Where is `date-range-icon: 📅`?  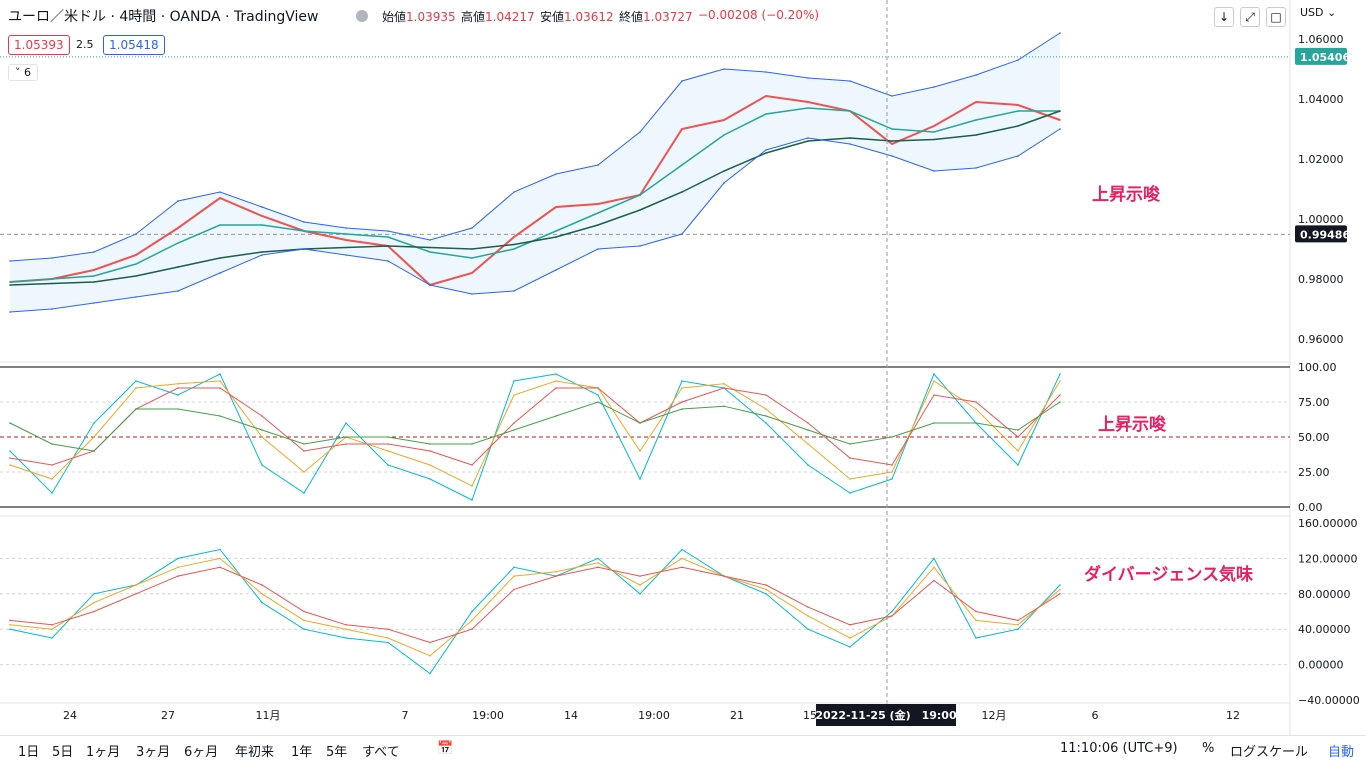 date-range-icon: 📅 is located at coordinates (445, 748).